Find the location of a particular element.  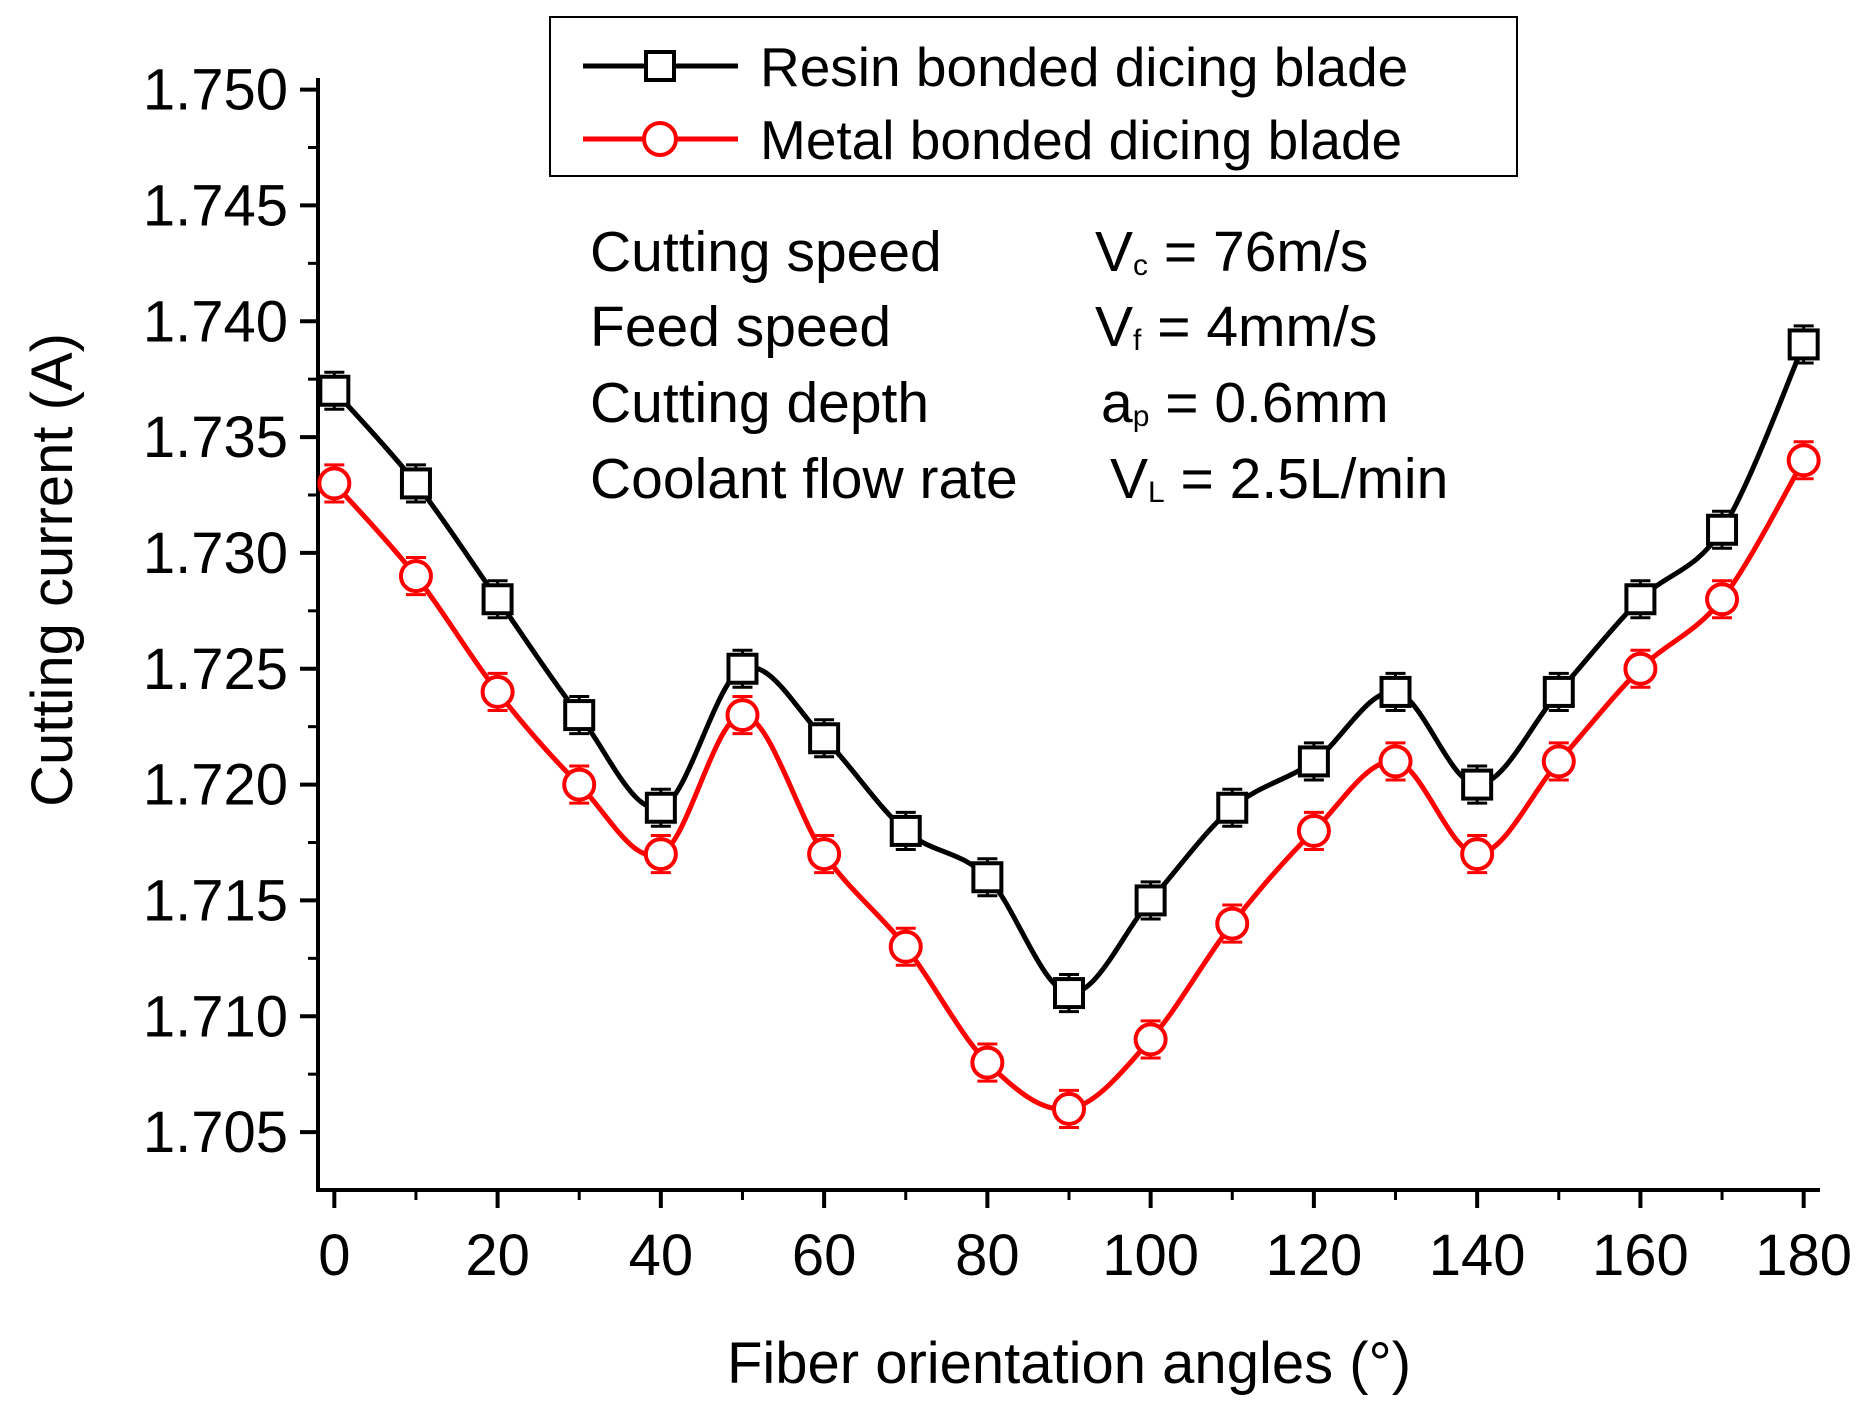

annotation-label: Cutting depth is located at coordinates (759, 403).